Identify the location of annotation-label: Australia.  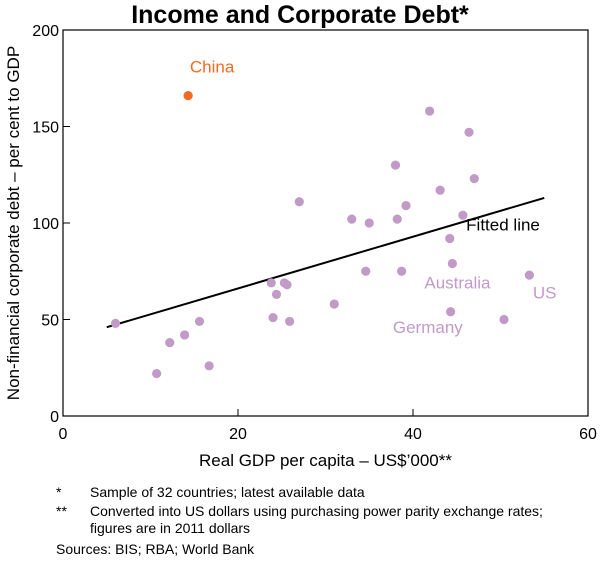
(457, 283).